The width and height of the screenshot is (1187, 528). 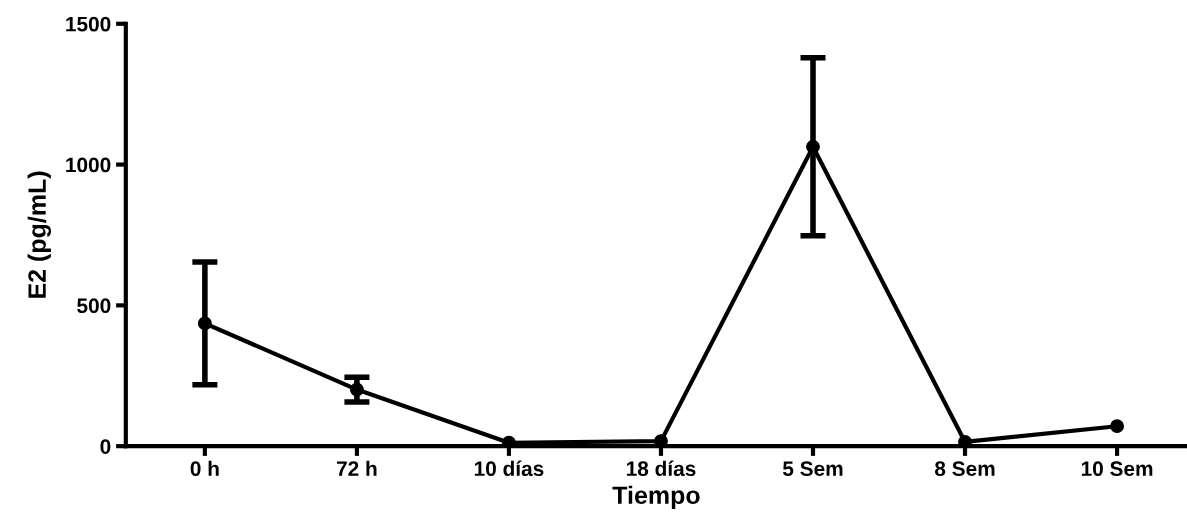 What do you see at coordinates (812, 469) in the screenshot?
I see `x-tick-label: 5 Sem` at bounding box center [812, 469].